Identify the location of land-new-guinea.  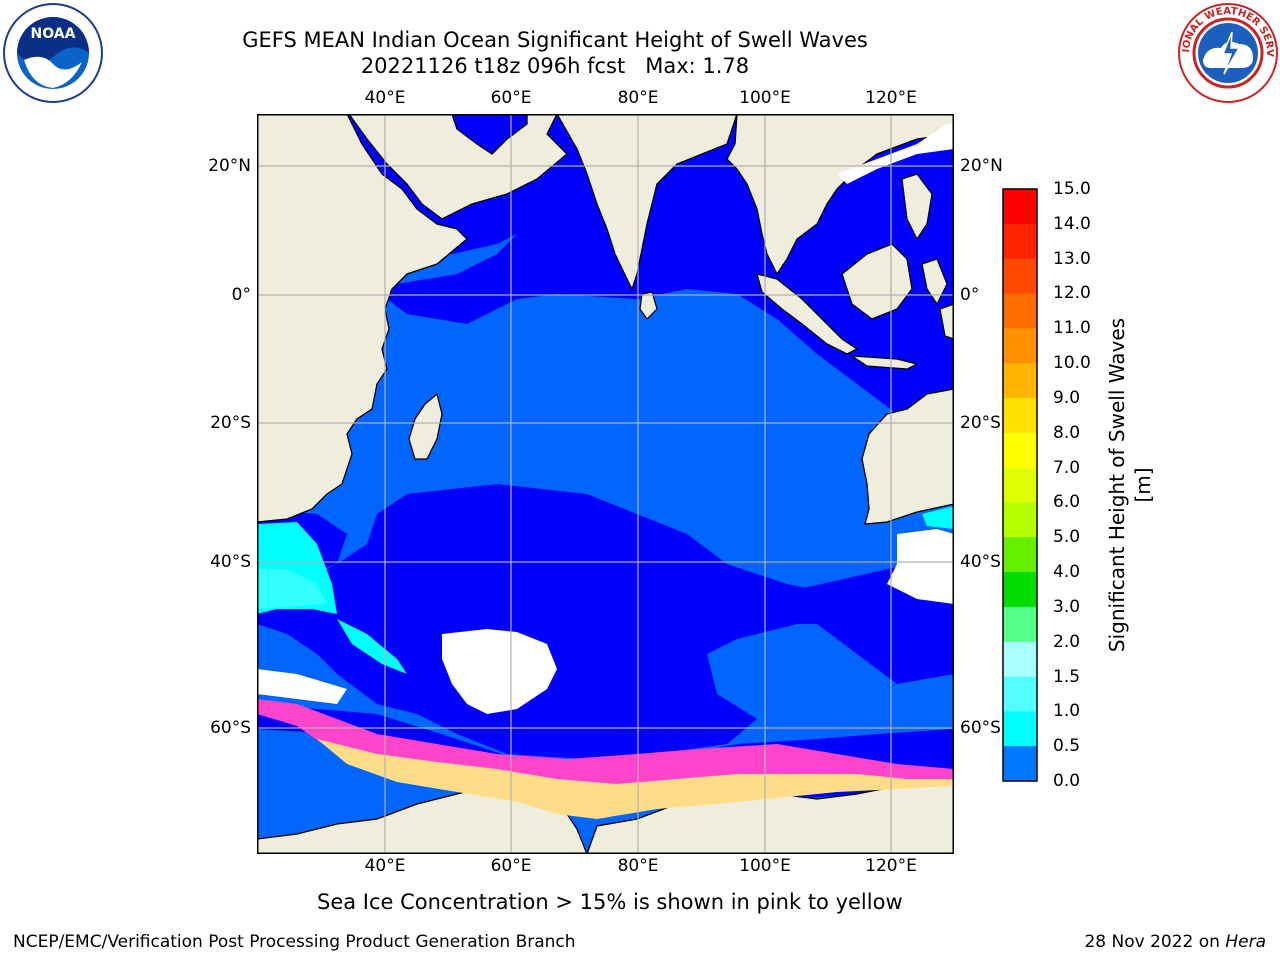
(946, 321).